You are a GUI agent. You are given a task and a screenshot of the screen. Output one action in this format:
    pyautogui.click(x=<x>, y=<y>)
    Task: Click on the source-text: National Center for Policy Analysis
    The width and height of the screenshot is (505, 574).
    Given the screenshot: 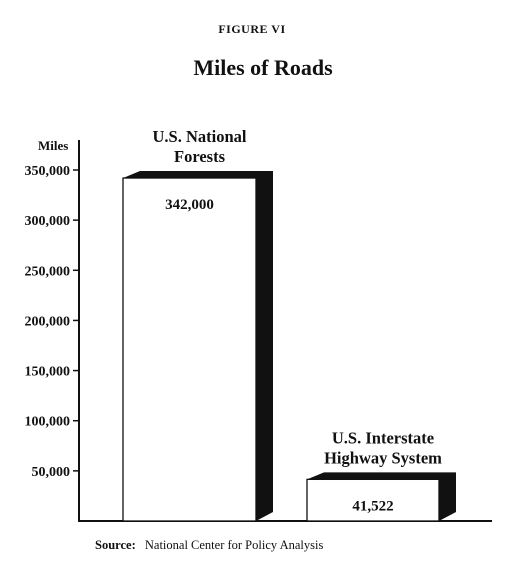 What is the action you would take?
    pyautogui.click(x=234, y=545)
    